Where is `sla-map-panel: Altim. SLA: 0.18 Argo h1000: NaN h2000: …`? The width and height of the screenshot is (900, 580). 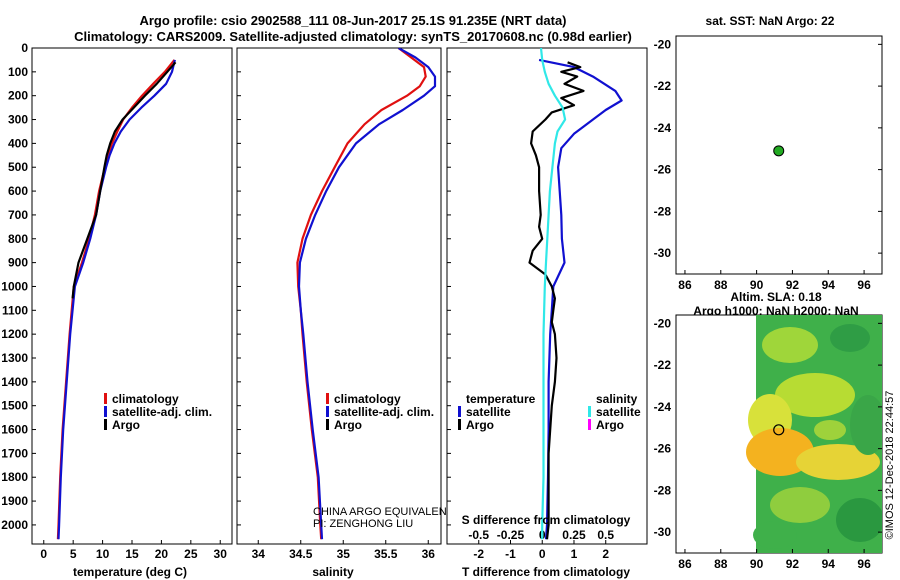 sla-map-panel: Altim. SLA: 0.18 Argo h1000: NaN h2000: … is located at coordinates (768, 430).